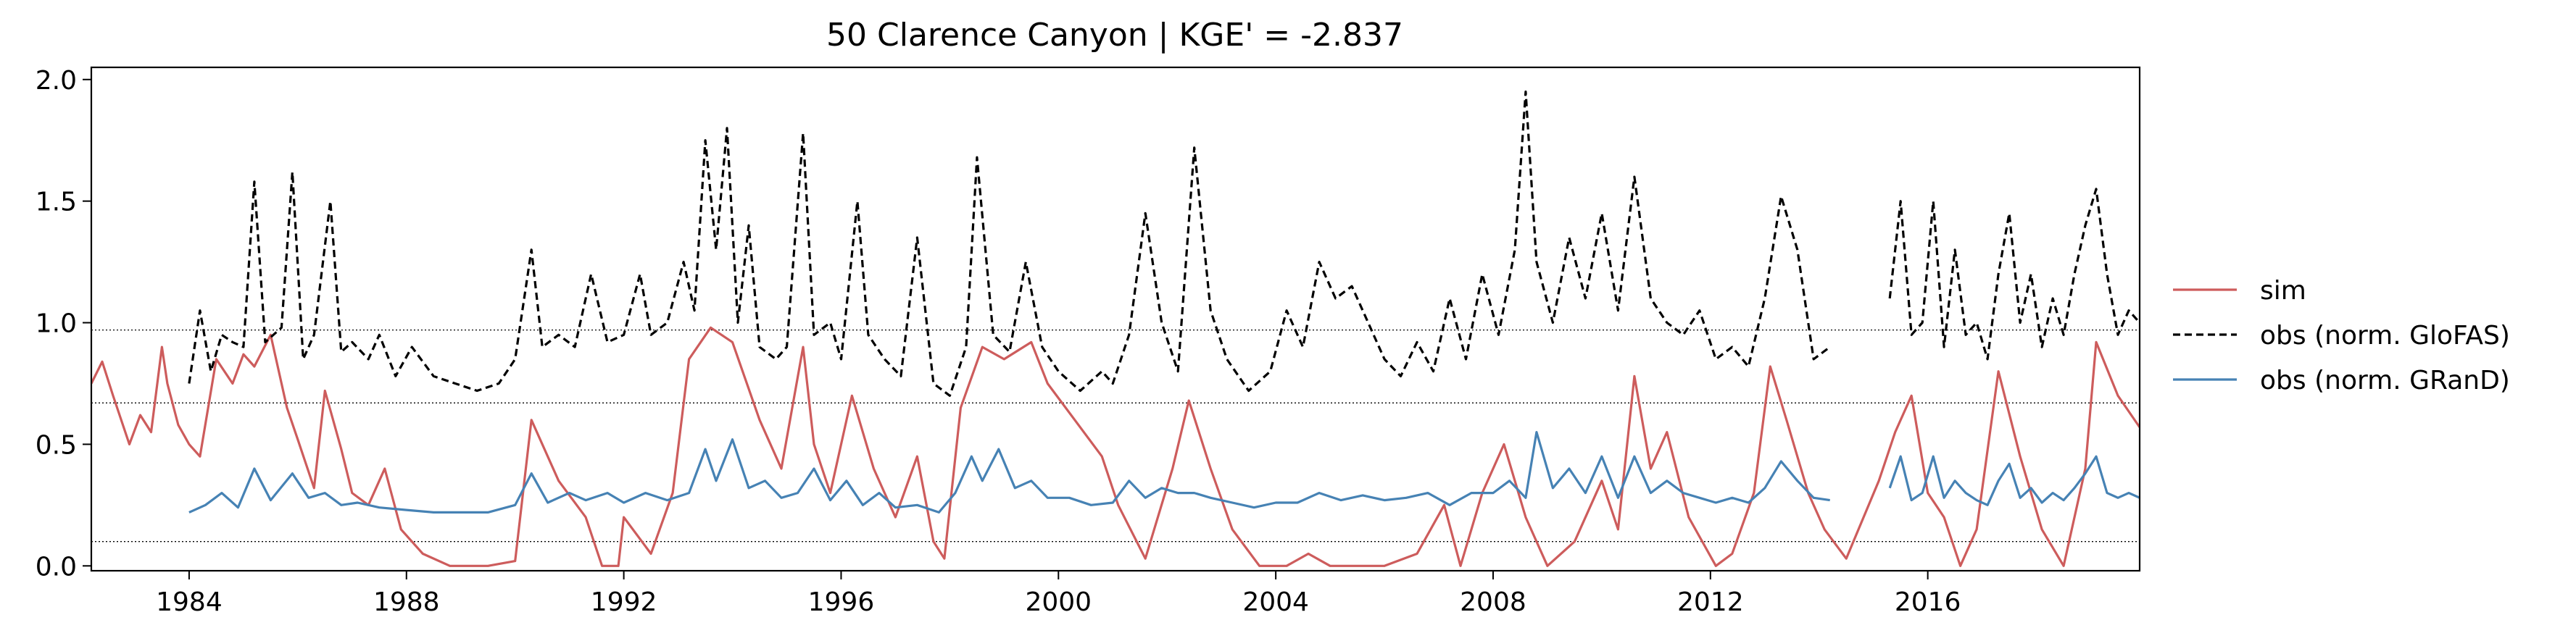 This screenshot has height=641, width=2576. Describe the element at coordinates (624, 602) in the screenshot. I see `x-tick-label-2: 1992` at that location.